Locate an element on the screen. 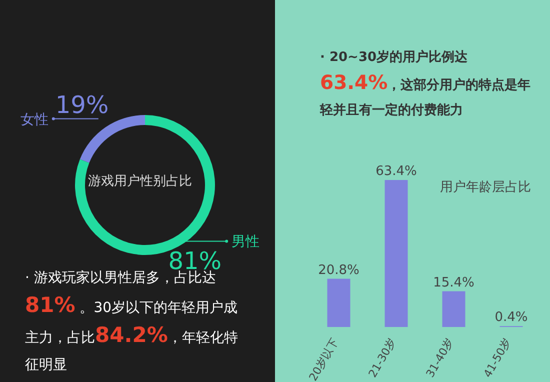  text: · 20~30岁的用户比例达 63.4%，这部分用户的特点是年轻并且有一定的付费能力 is located at coordinates (425, 84).